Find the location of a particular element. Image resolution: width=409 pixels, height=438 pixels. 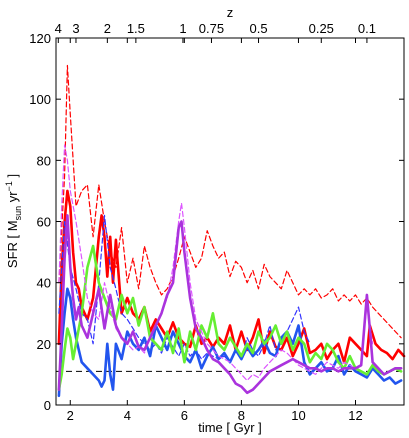

top-tick-label: 0.25 is located at coordinates (321, 28).